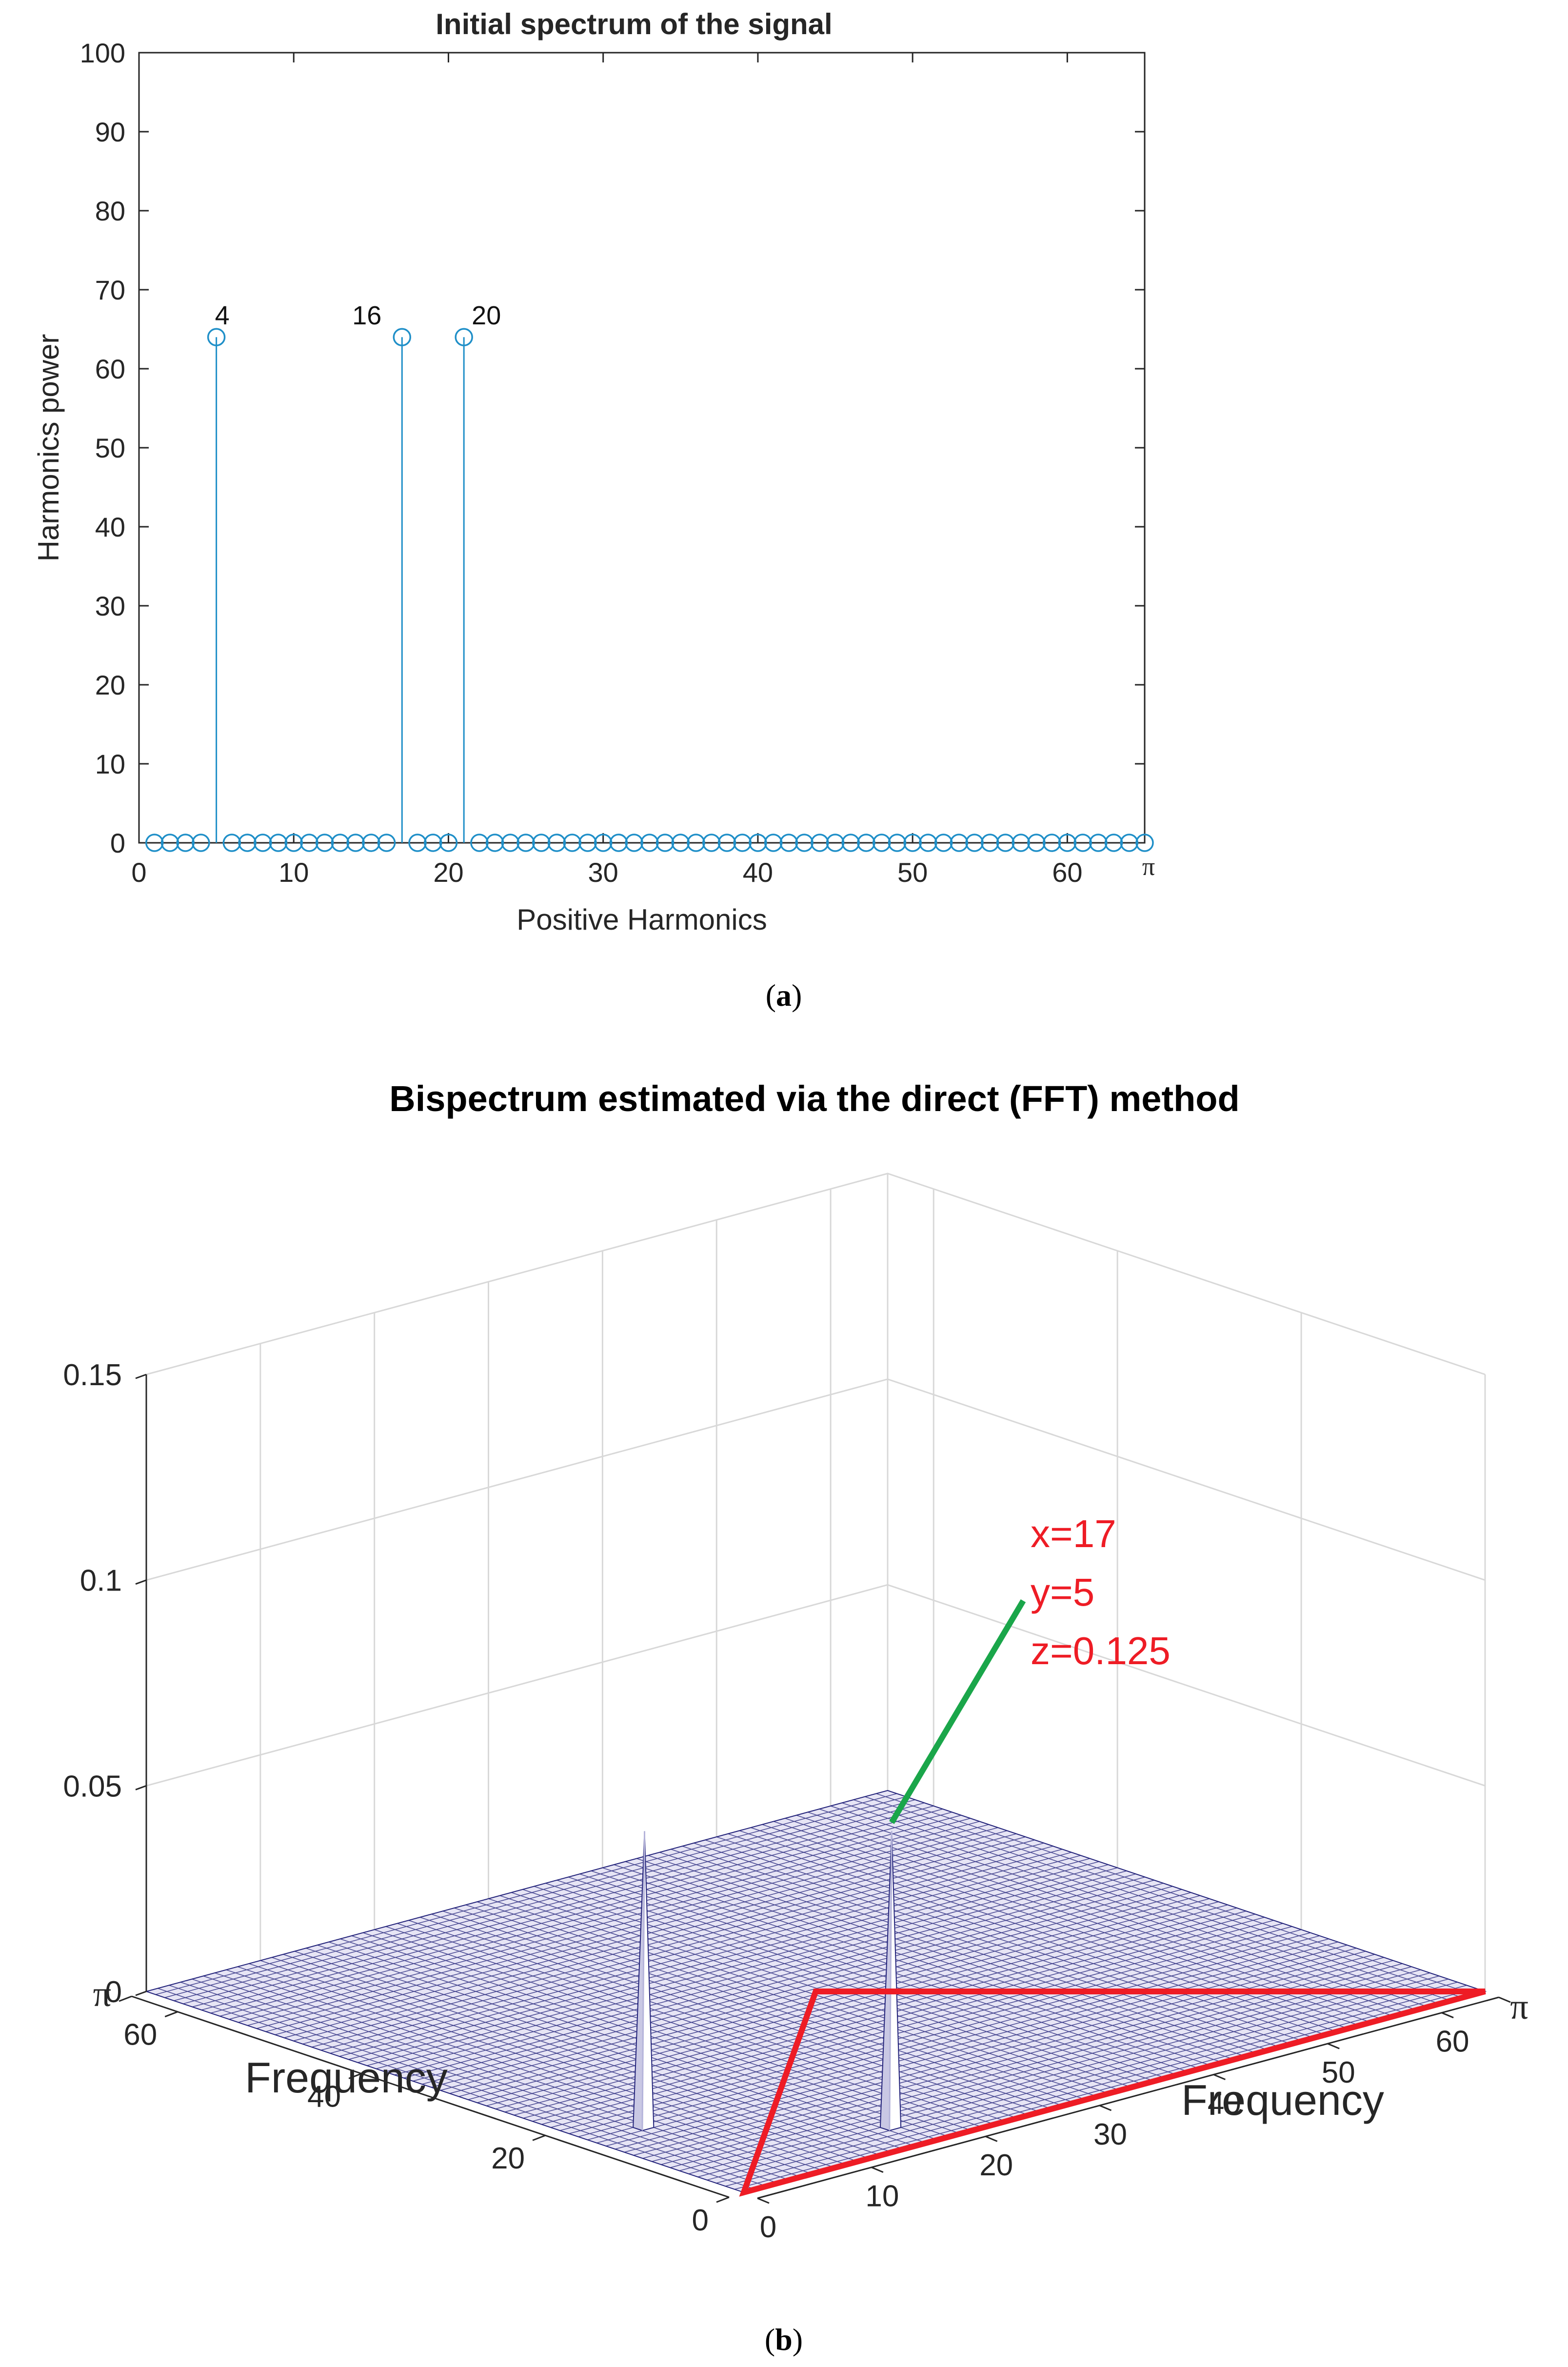 The width and height of the screenshot is (1568, 2367). I want to click on annotation-z-value: z=0.125, so click(1101, 1650).